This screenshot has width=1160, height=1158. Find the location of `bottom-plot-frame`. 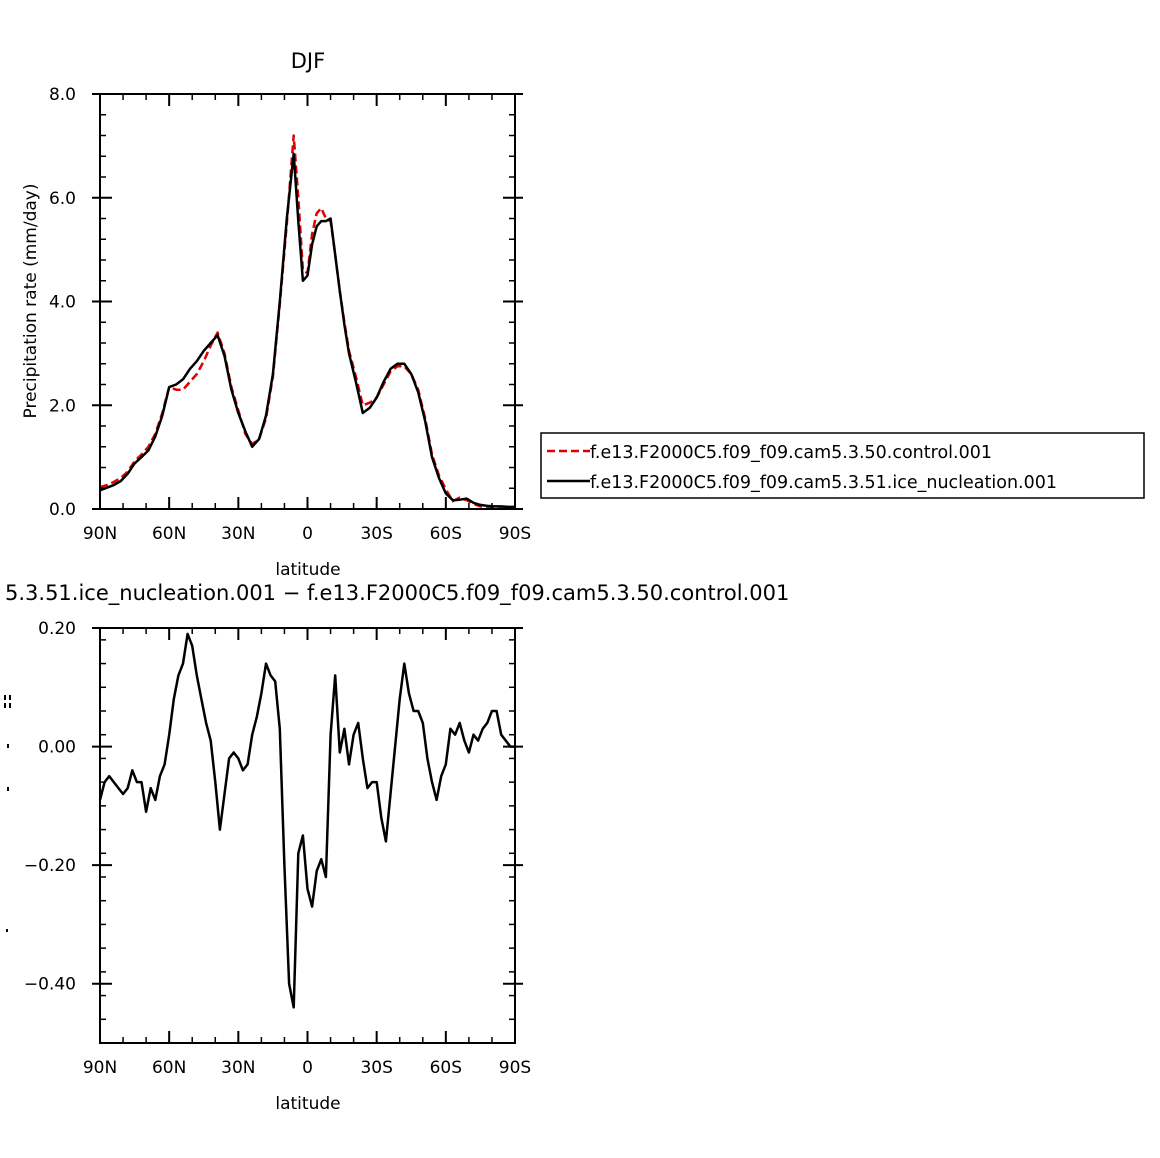

bottom-plot-frame is located at coordinates (307, 835).